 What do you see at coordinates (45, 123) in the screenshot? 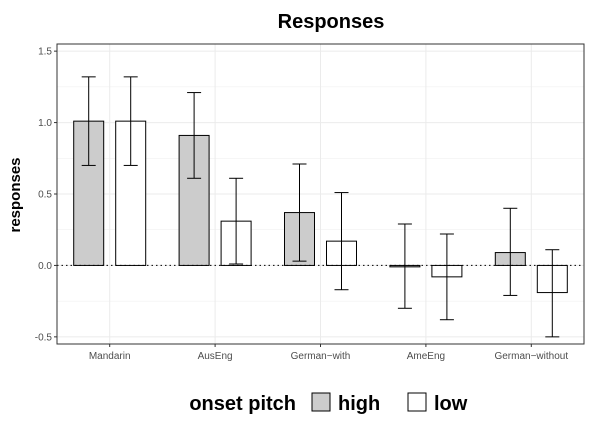
I see `y-tick-label: 1.0` at bounding box center [45, 123].